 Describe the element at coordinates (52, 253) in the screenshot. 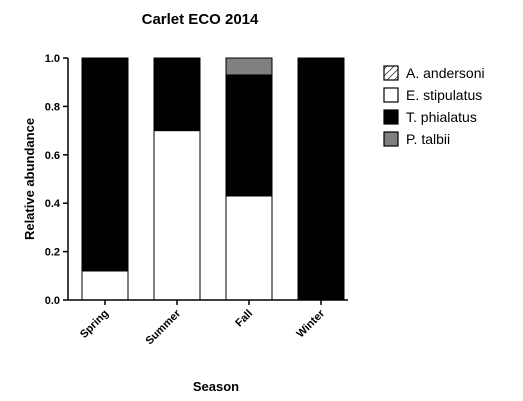

I see `y-tick-label: 0.2` at that location.